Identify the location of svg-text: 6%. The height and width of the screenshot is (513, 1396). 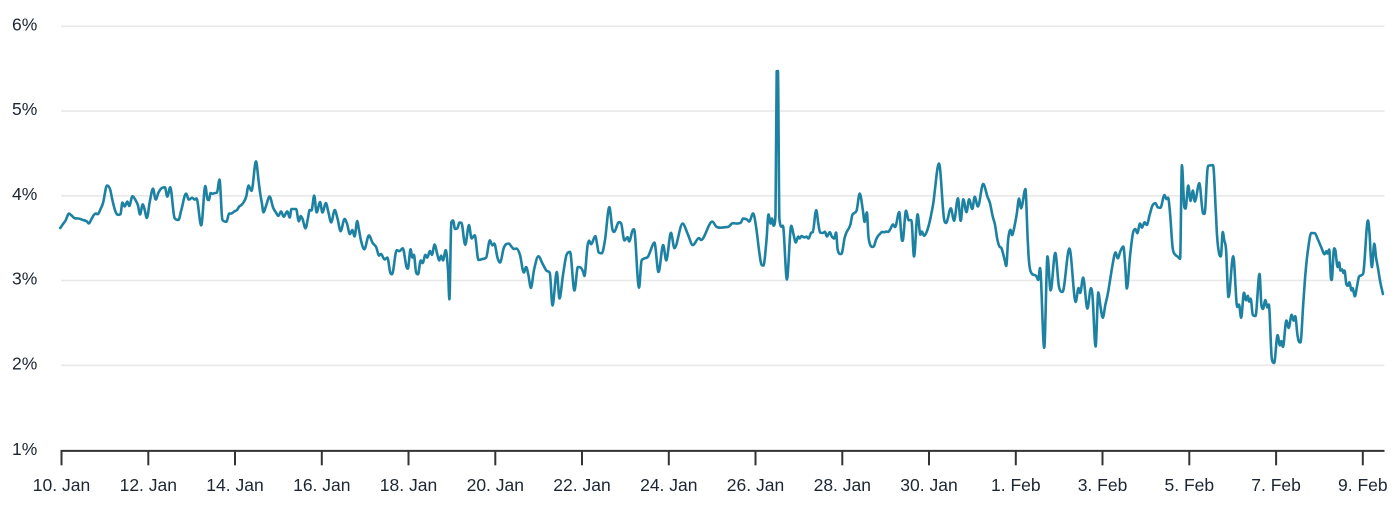
(24, 24).